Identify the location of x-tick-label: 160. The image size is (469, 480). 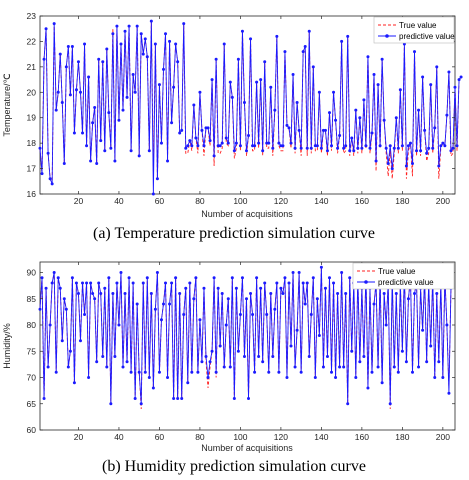
(362, 201).